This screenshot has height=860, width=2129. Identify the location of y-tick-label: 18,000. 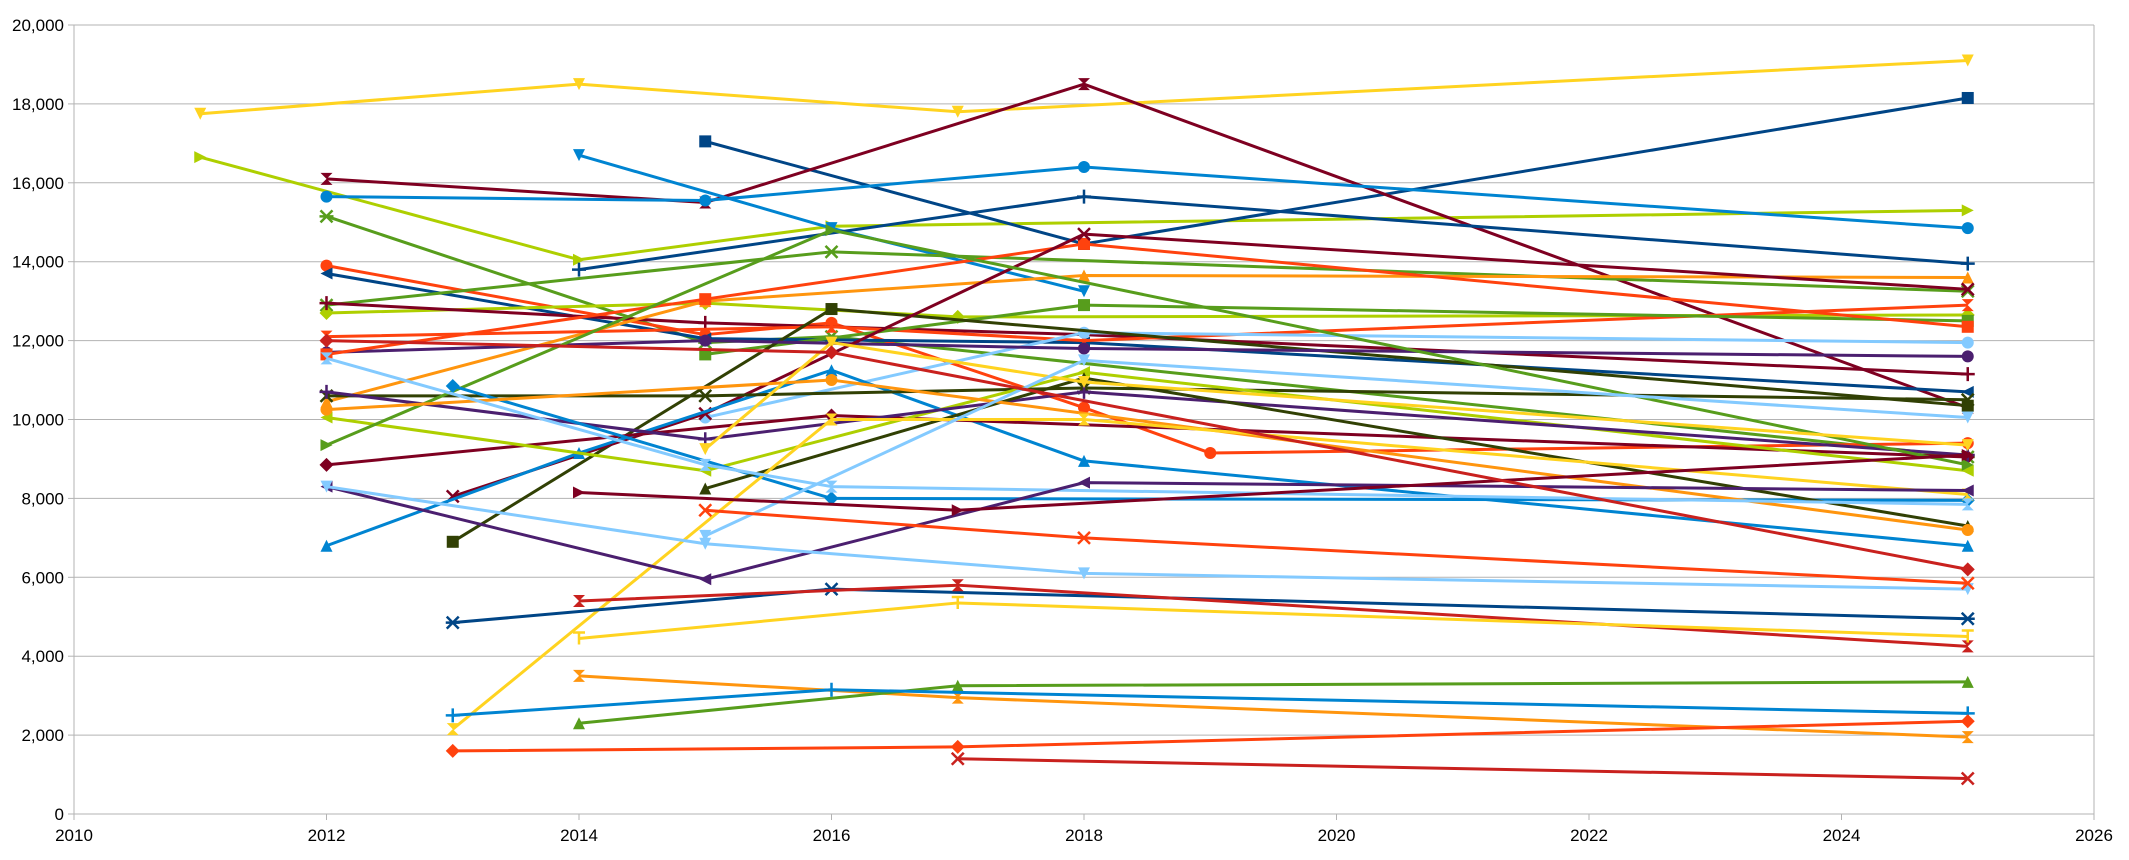
(38, 104).